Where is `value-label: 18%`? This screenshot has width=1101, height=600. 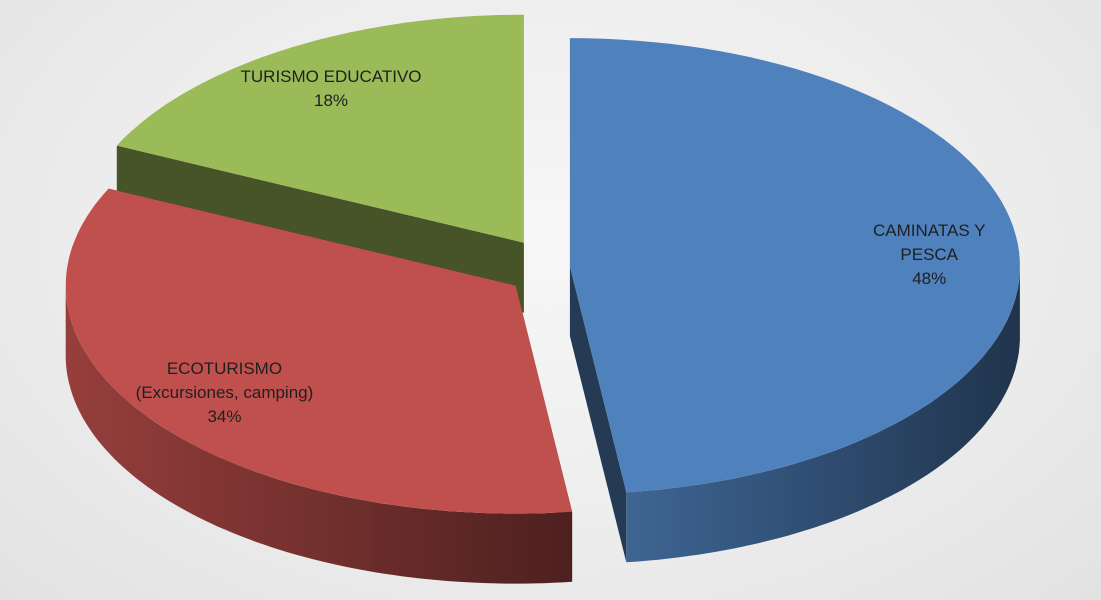
value-label: 18% is located at coordinates (331, 100).